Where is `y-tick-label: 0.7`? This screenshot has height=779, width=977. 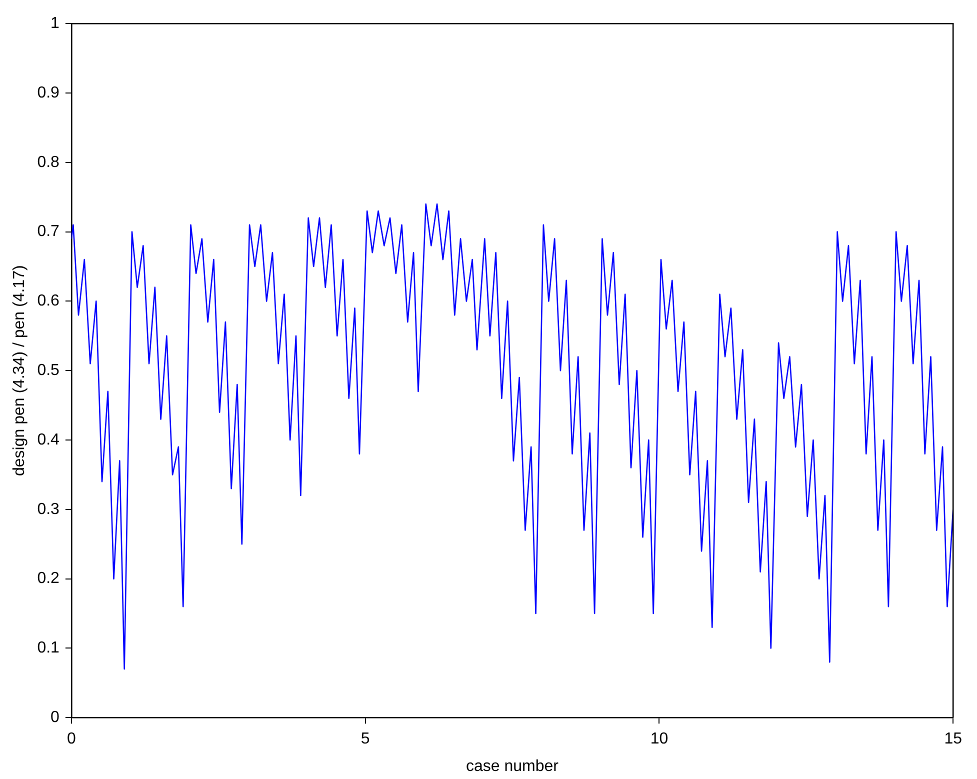 y-tick-label: 0.7 is located at coordinates (48, 231).